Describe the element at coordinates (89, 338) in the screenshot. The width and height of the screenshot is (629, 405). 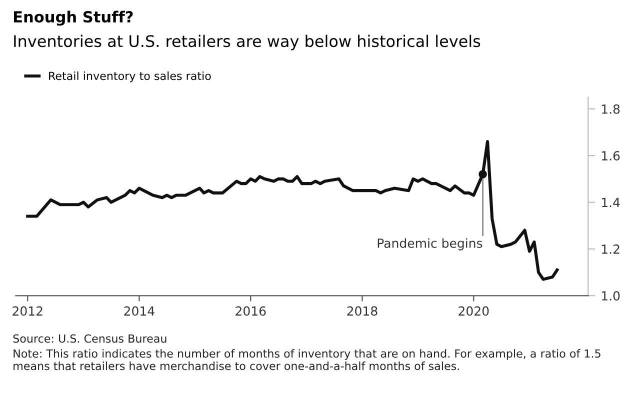
I see `source-note: Source: U.S. Census Bureau` at that location.